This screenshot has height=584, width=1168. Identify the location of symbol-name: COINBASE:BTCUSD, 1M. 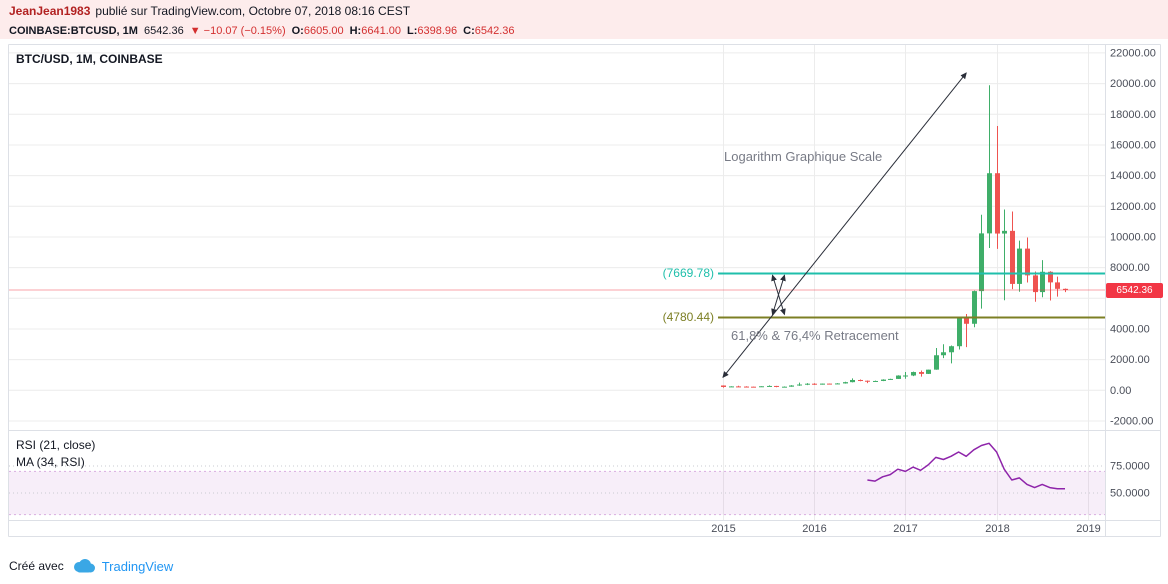
(73, 31).